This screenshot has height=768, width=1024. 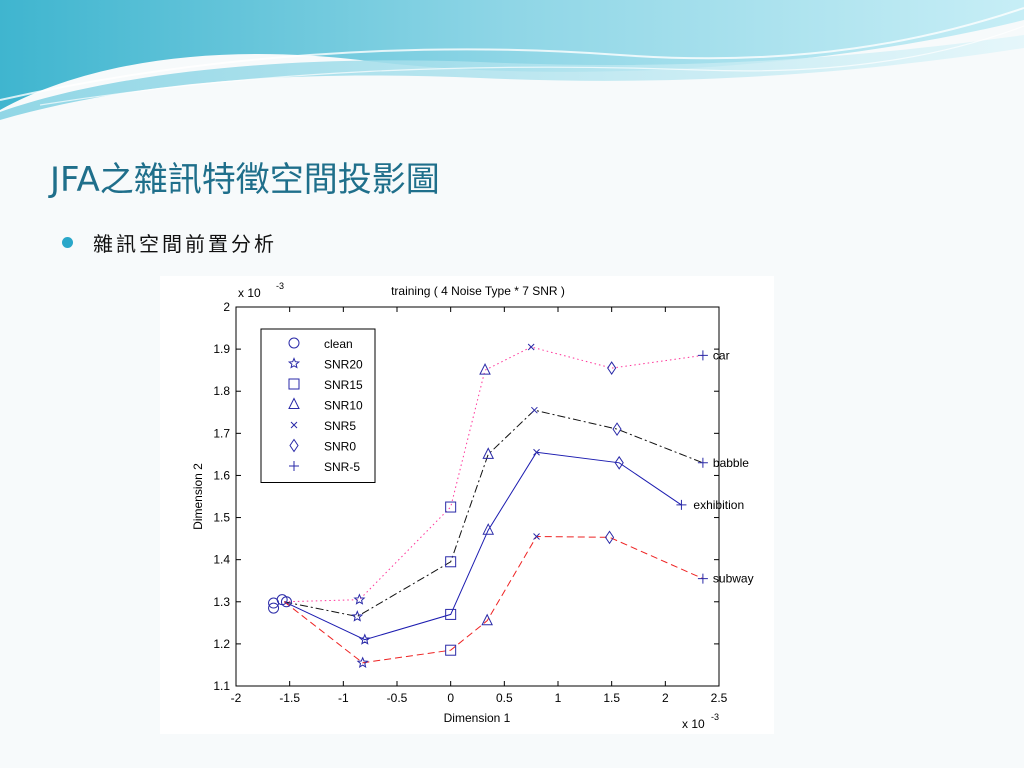 What do you see at coordinates (221, 349) in the screenshot?
I see `y-tick-label: 1.9` at bounding box center [221, 349].